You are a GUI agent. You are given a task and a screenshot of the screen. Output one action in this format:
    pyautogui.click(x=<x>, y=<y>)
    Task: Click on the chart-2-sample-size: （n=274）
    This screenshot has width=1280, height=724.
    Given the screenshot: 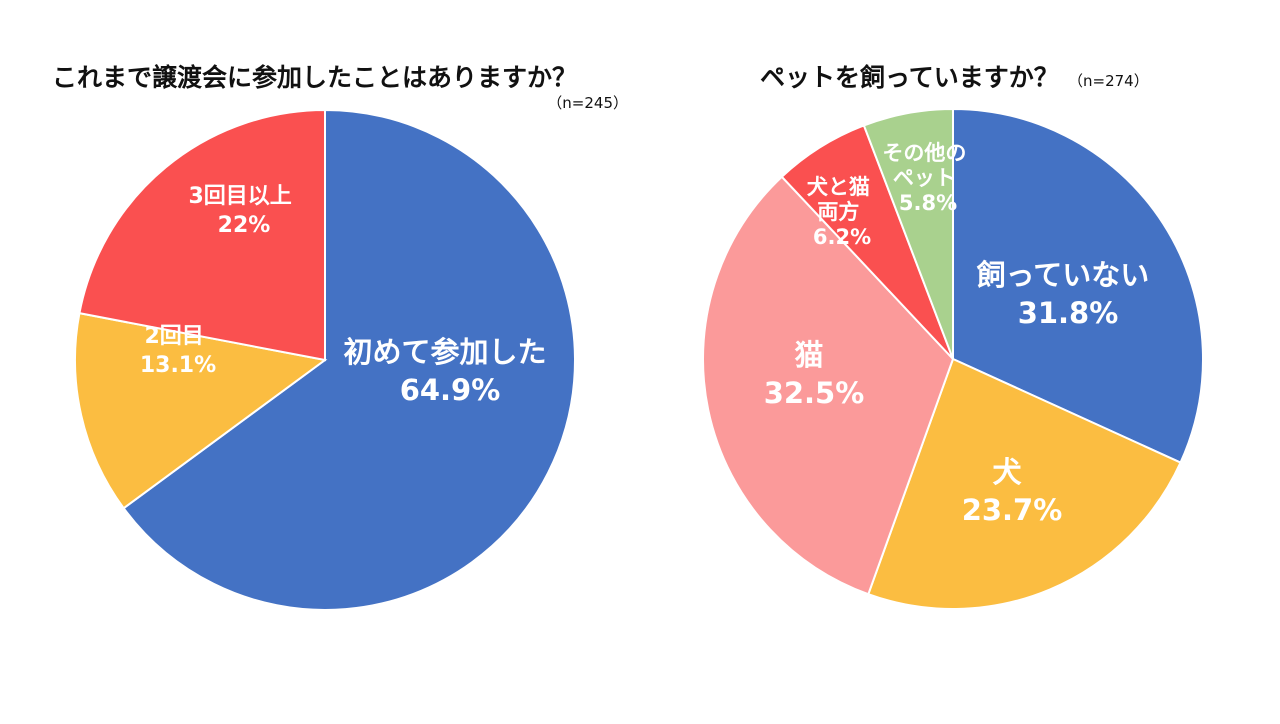 What is the action you would take?
    pyautogui.click(x=1108, y=81)
    